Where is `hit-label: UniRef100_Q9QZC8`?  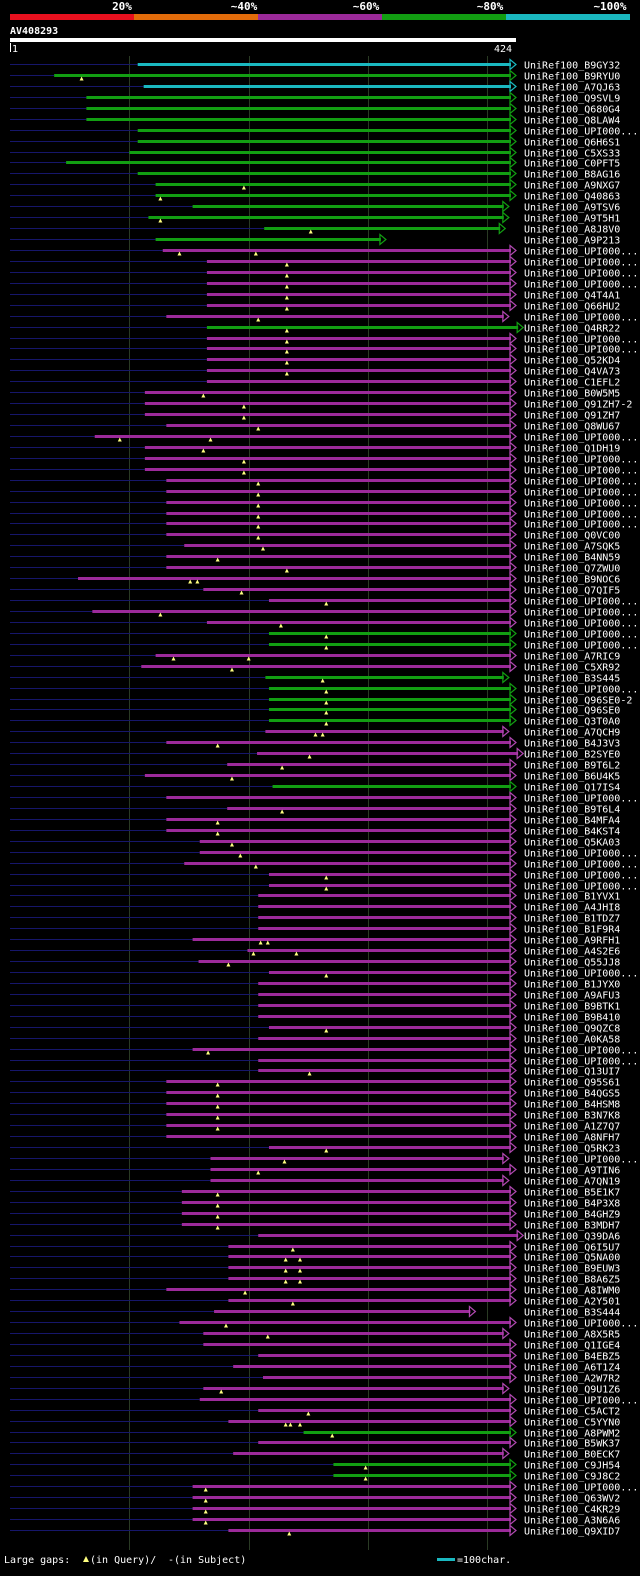 hit-label: UniRef100_Q9QZC8 is located at coordinates (572, 1029).